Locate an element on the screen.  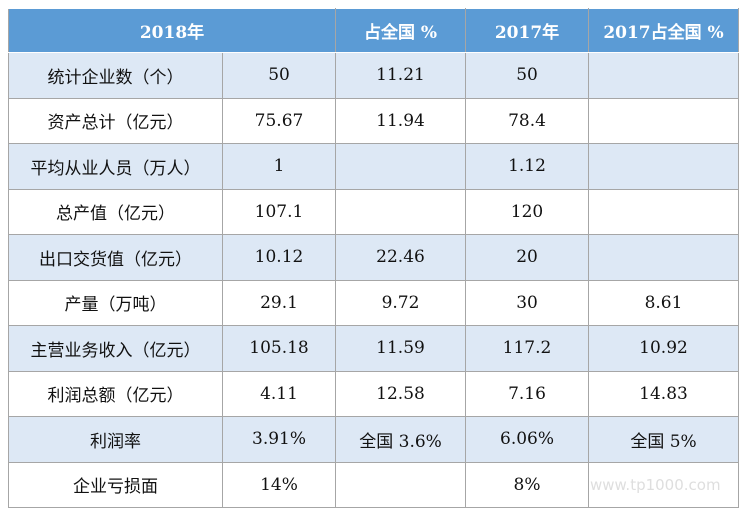
row-label: 统计企业数（个） is located at coordinates (115, 75).